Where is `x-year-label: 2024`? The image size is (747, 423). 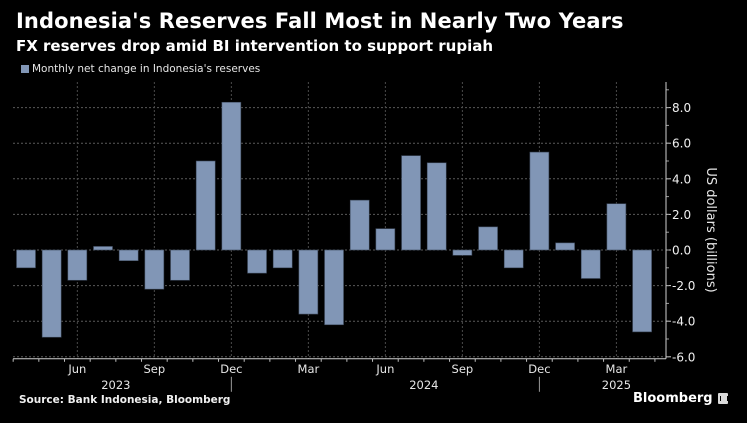
x-year-label: 2024 is located at coordinates (423, 385).